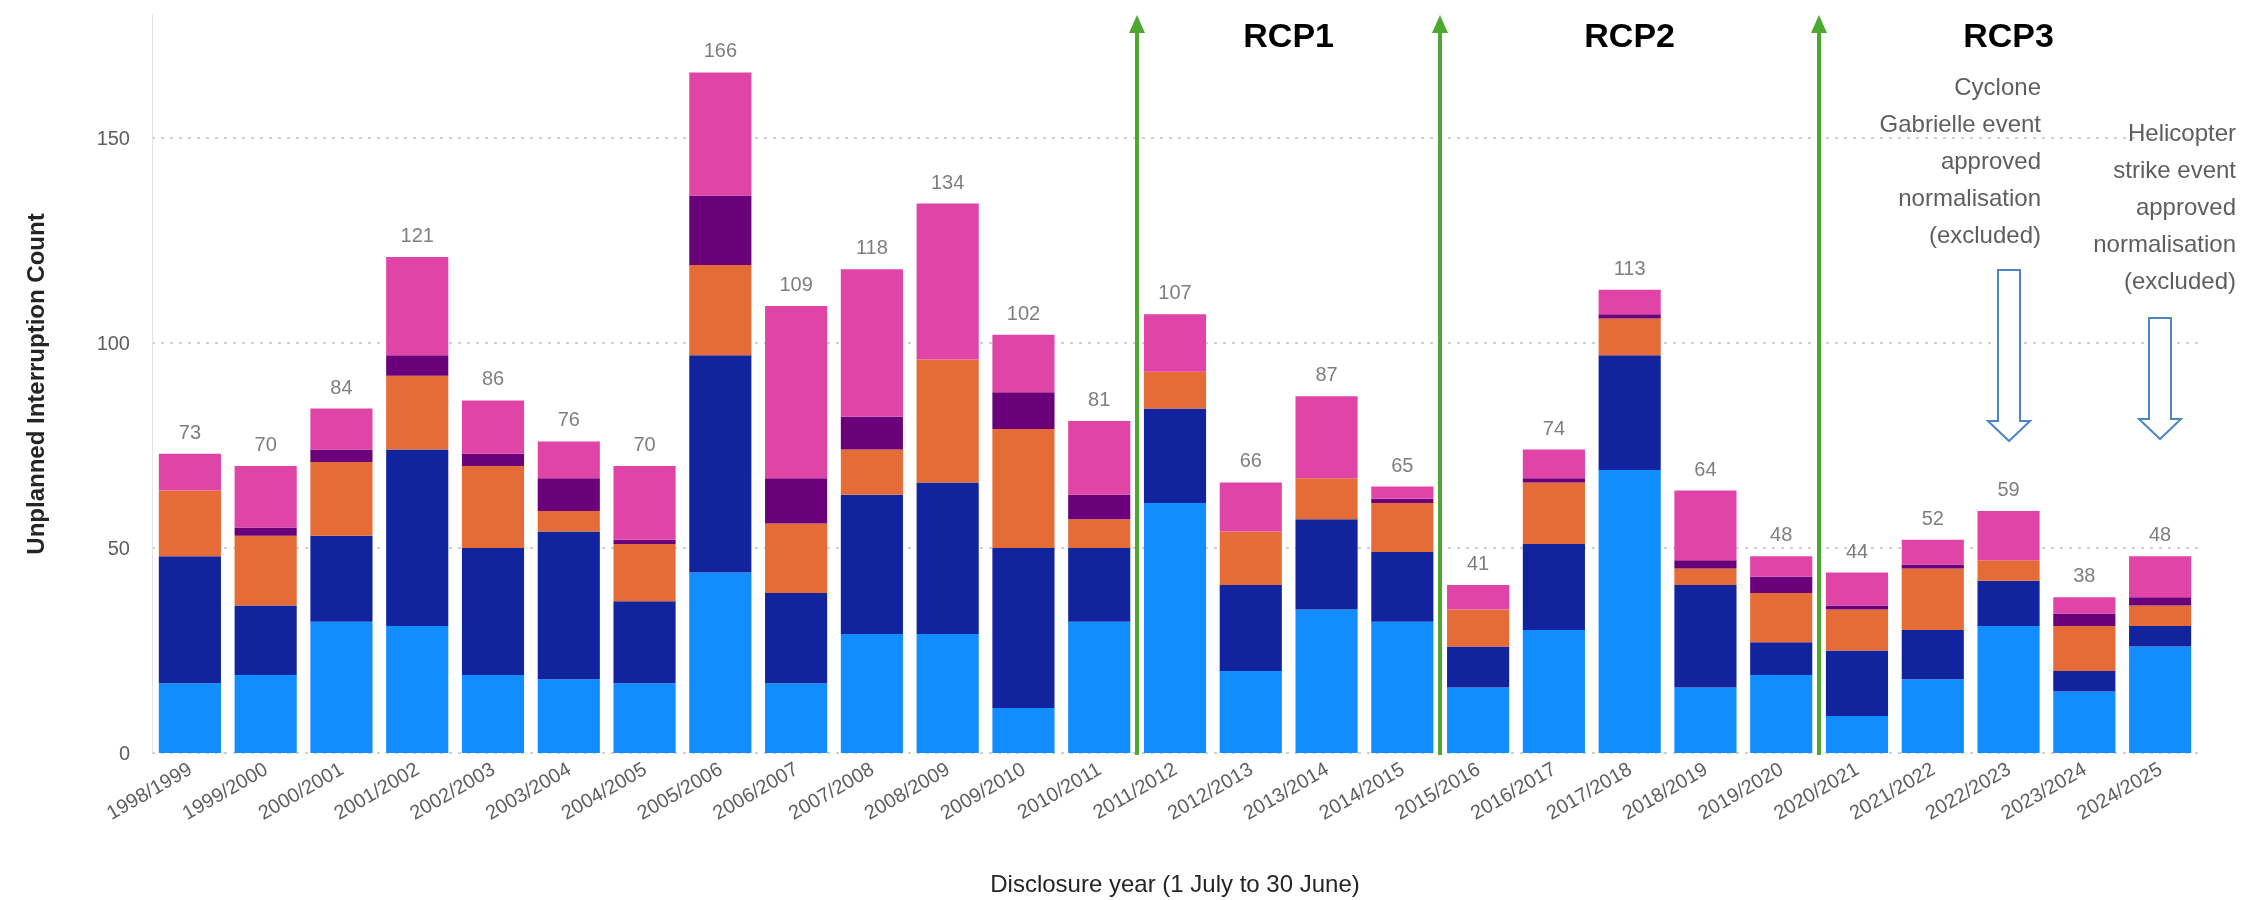 This screenshot has height=900, width=2261. What do you see at coordinates (1402, 464) in the screenshot?
I see `total-label: 65` at bounding box center [1402, 464].